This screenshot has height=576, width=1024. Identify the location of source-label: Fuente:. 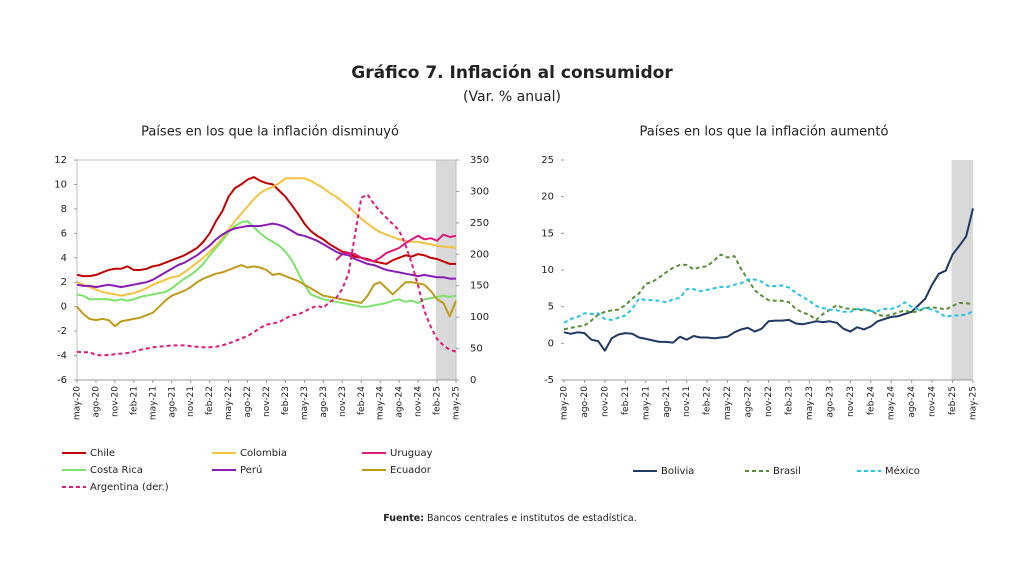
(403, 518).